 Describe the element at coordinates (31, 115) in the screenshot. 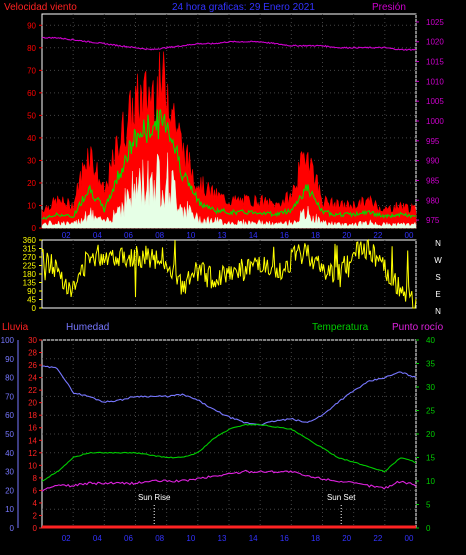

I see `wind-tick-label: 50` at that location.